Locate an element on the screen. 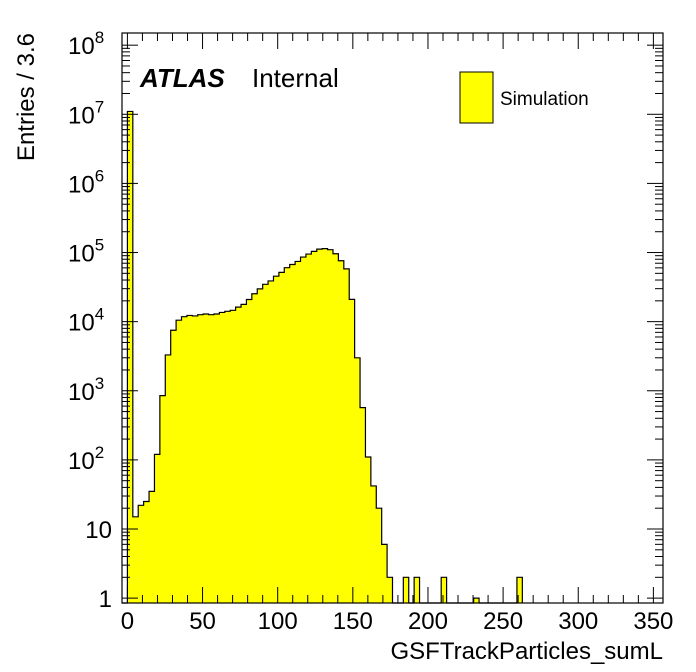 This screenshot has height=672, width=696. y-tick-label: 10⁴ is located at coordinates (86, 321).